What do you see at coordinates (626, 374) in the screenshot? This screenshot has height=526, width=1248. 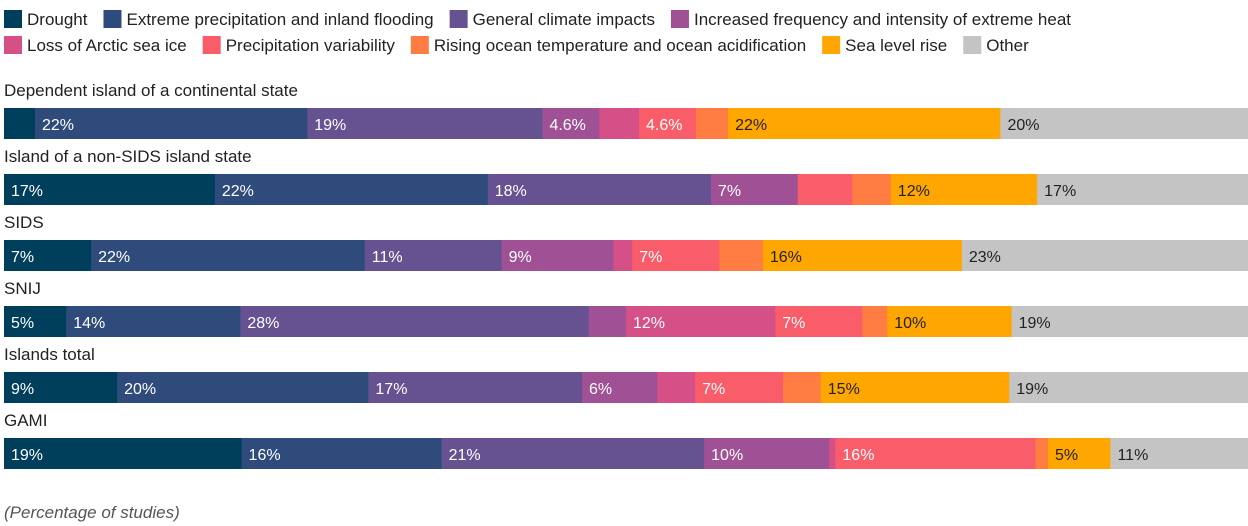 I see `bar-group-islands-total: Islands total 9% 20% 17% 6% 7% 15% 19%` at bounding box center [626, 374].